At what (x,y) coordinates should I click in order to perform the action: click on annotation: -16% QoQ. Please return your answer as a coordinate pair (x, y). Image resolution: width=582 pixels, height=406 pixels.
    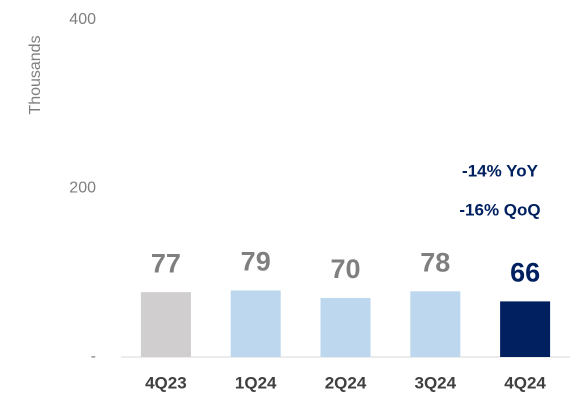
    Looking at the image, I should click on (499, 209).